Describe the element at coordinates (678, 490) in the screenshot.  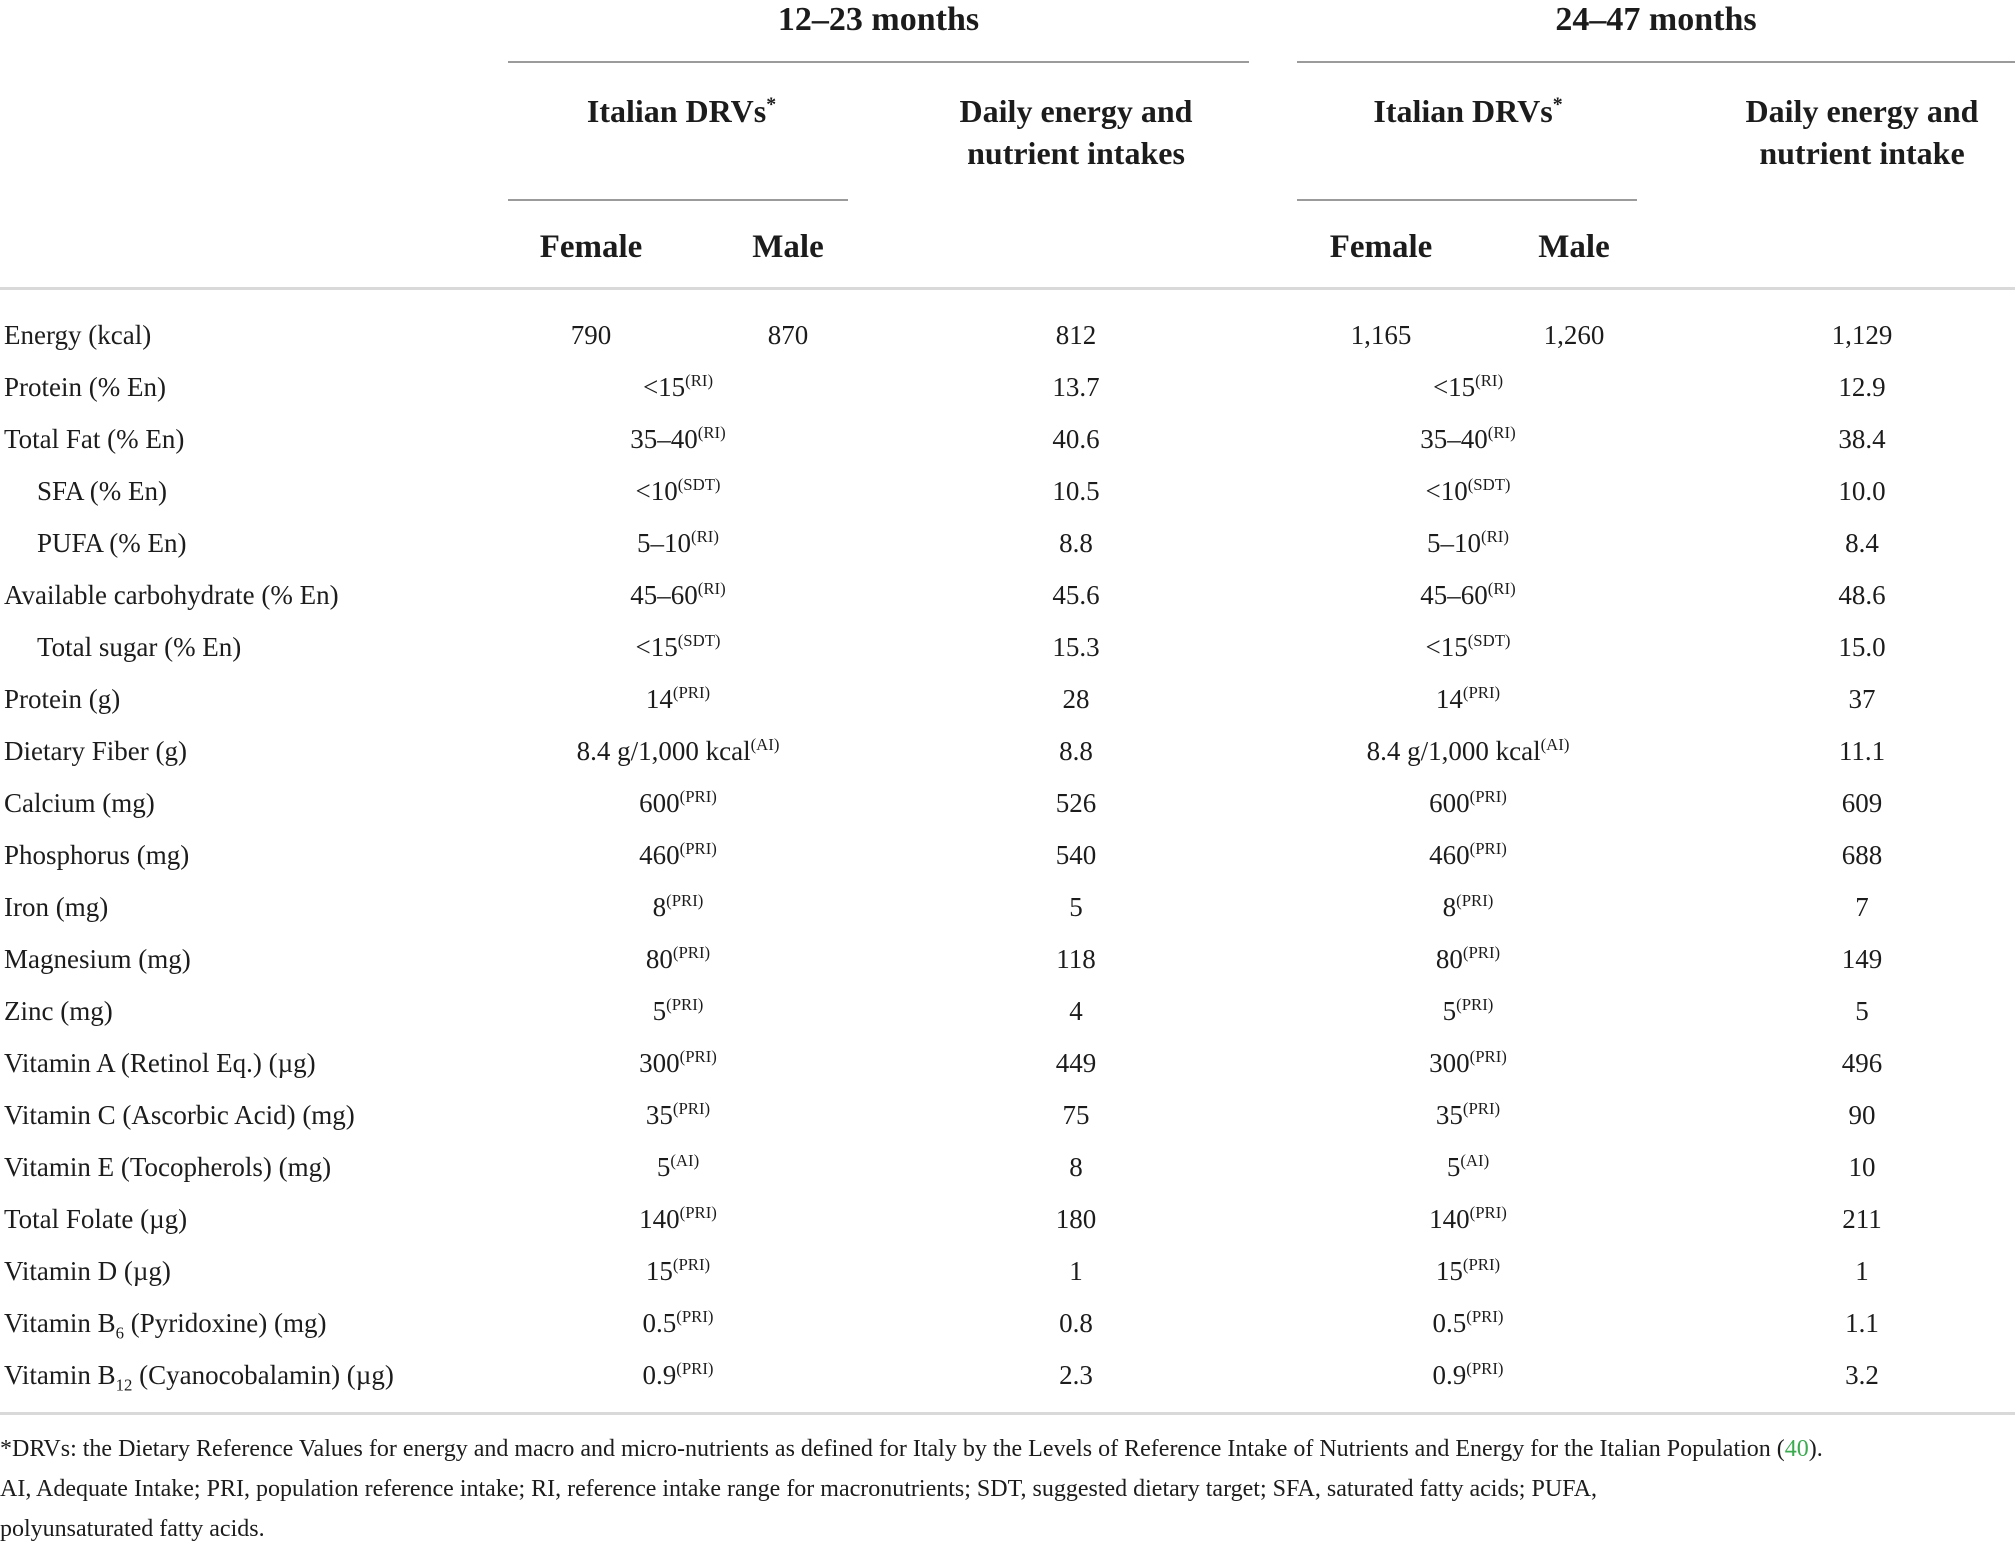
I see `drv-value-g1: <10(SDT)` at that location.